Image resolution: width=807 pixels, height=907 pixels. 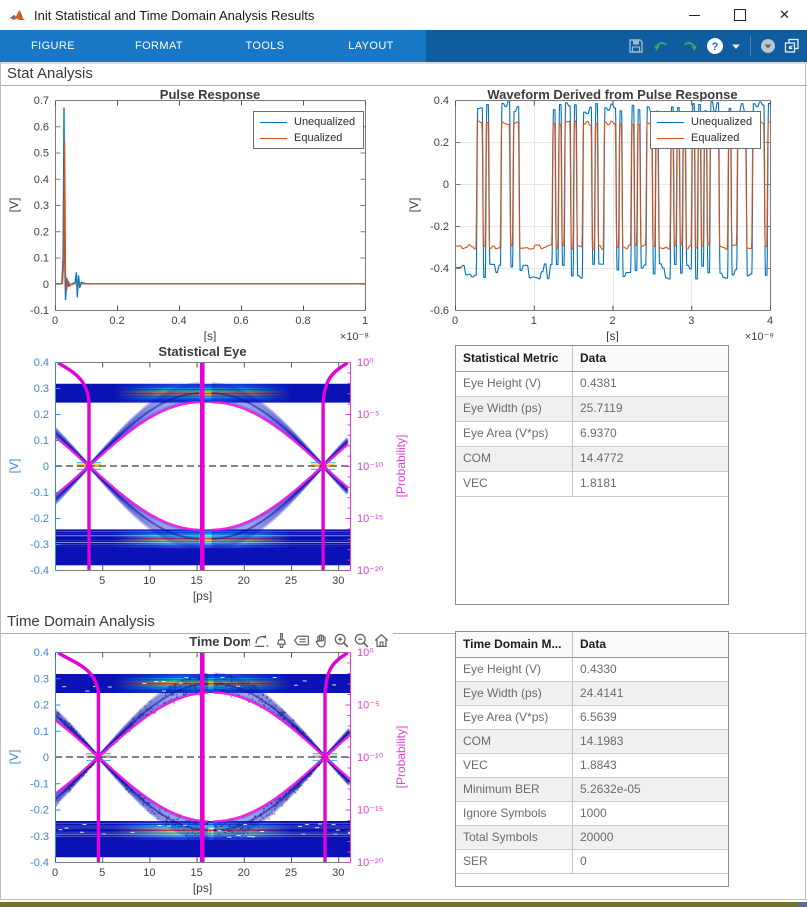 I want to click on toolstrip-options-icon, so click(x=768, y=46).